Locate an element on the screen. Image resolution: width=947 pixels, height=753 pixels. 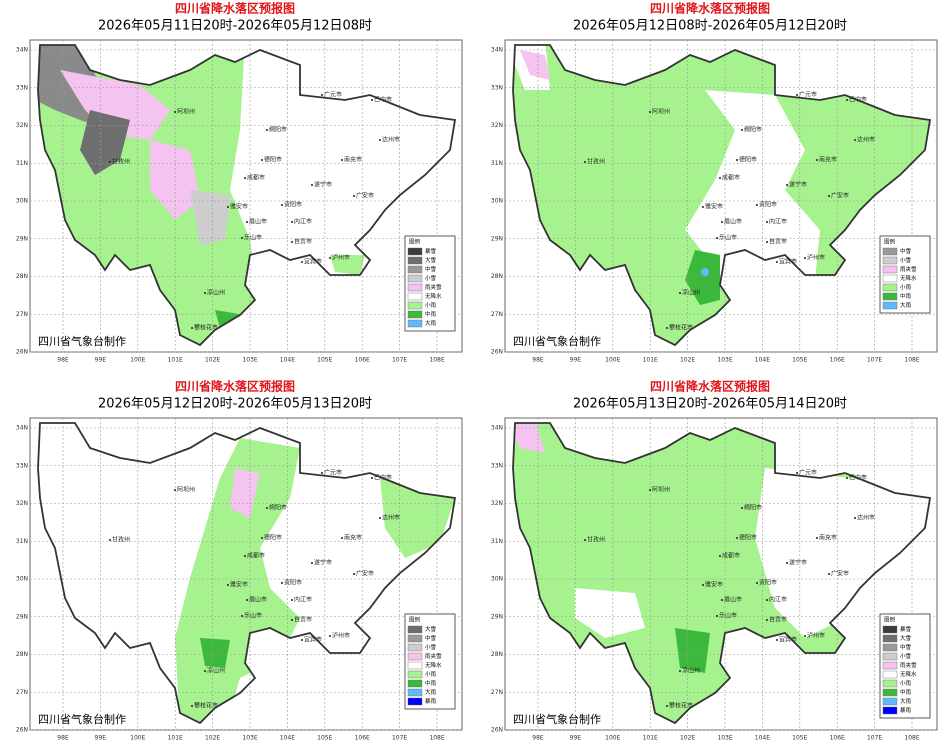
lon-label: 107E is located at coordinates (874, 738).